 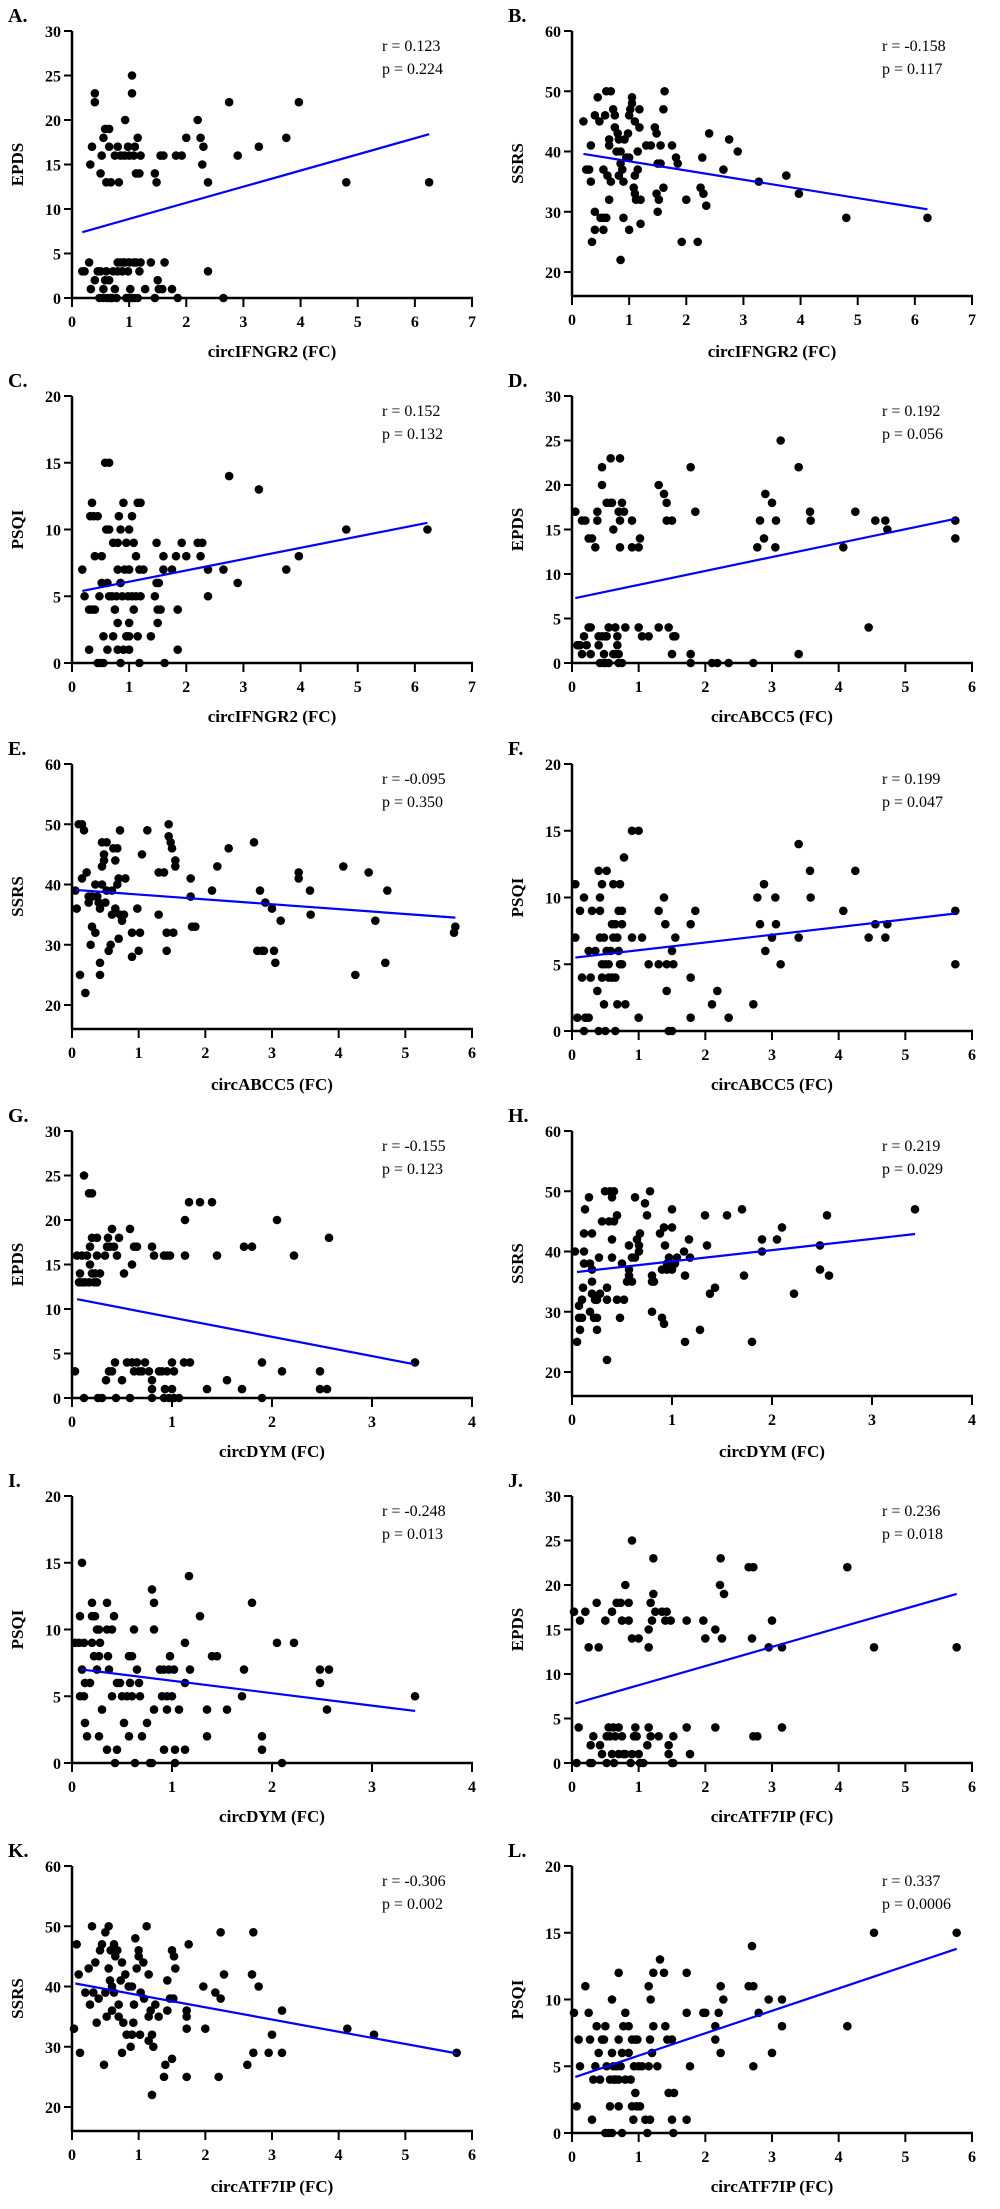 What do you see at coordinates (772, 2186) in the screenshot?
I see `x-axis-label: circATF7IP (FC)` at bounding box center [772, 2186].